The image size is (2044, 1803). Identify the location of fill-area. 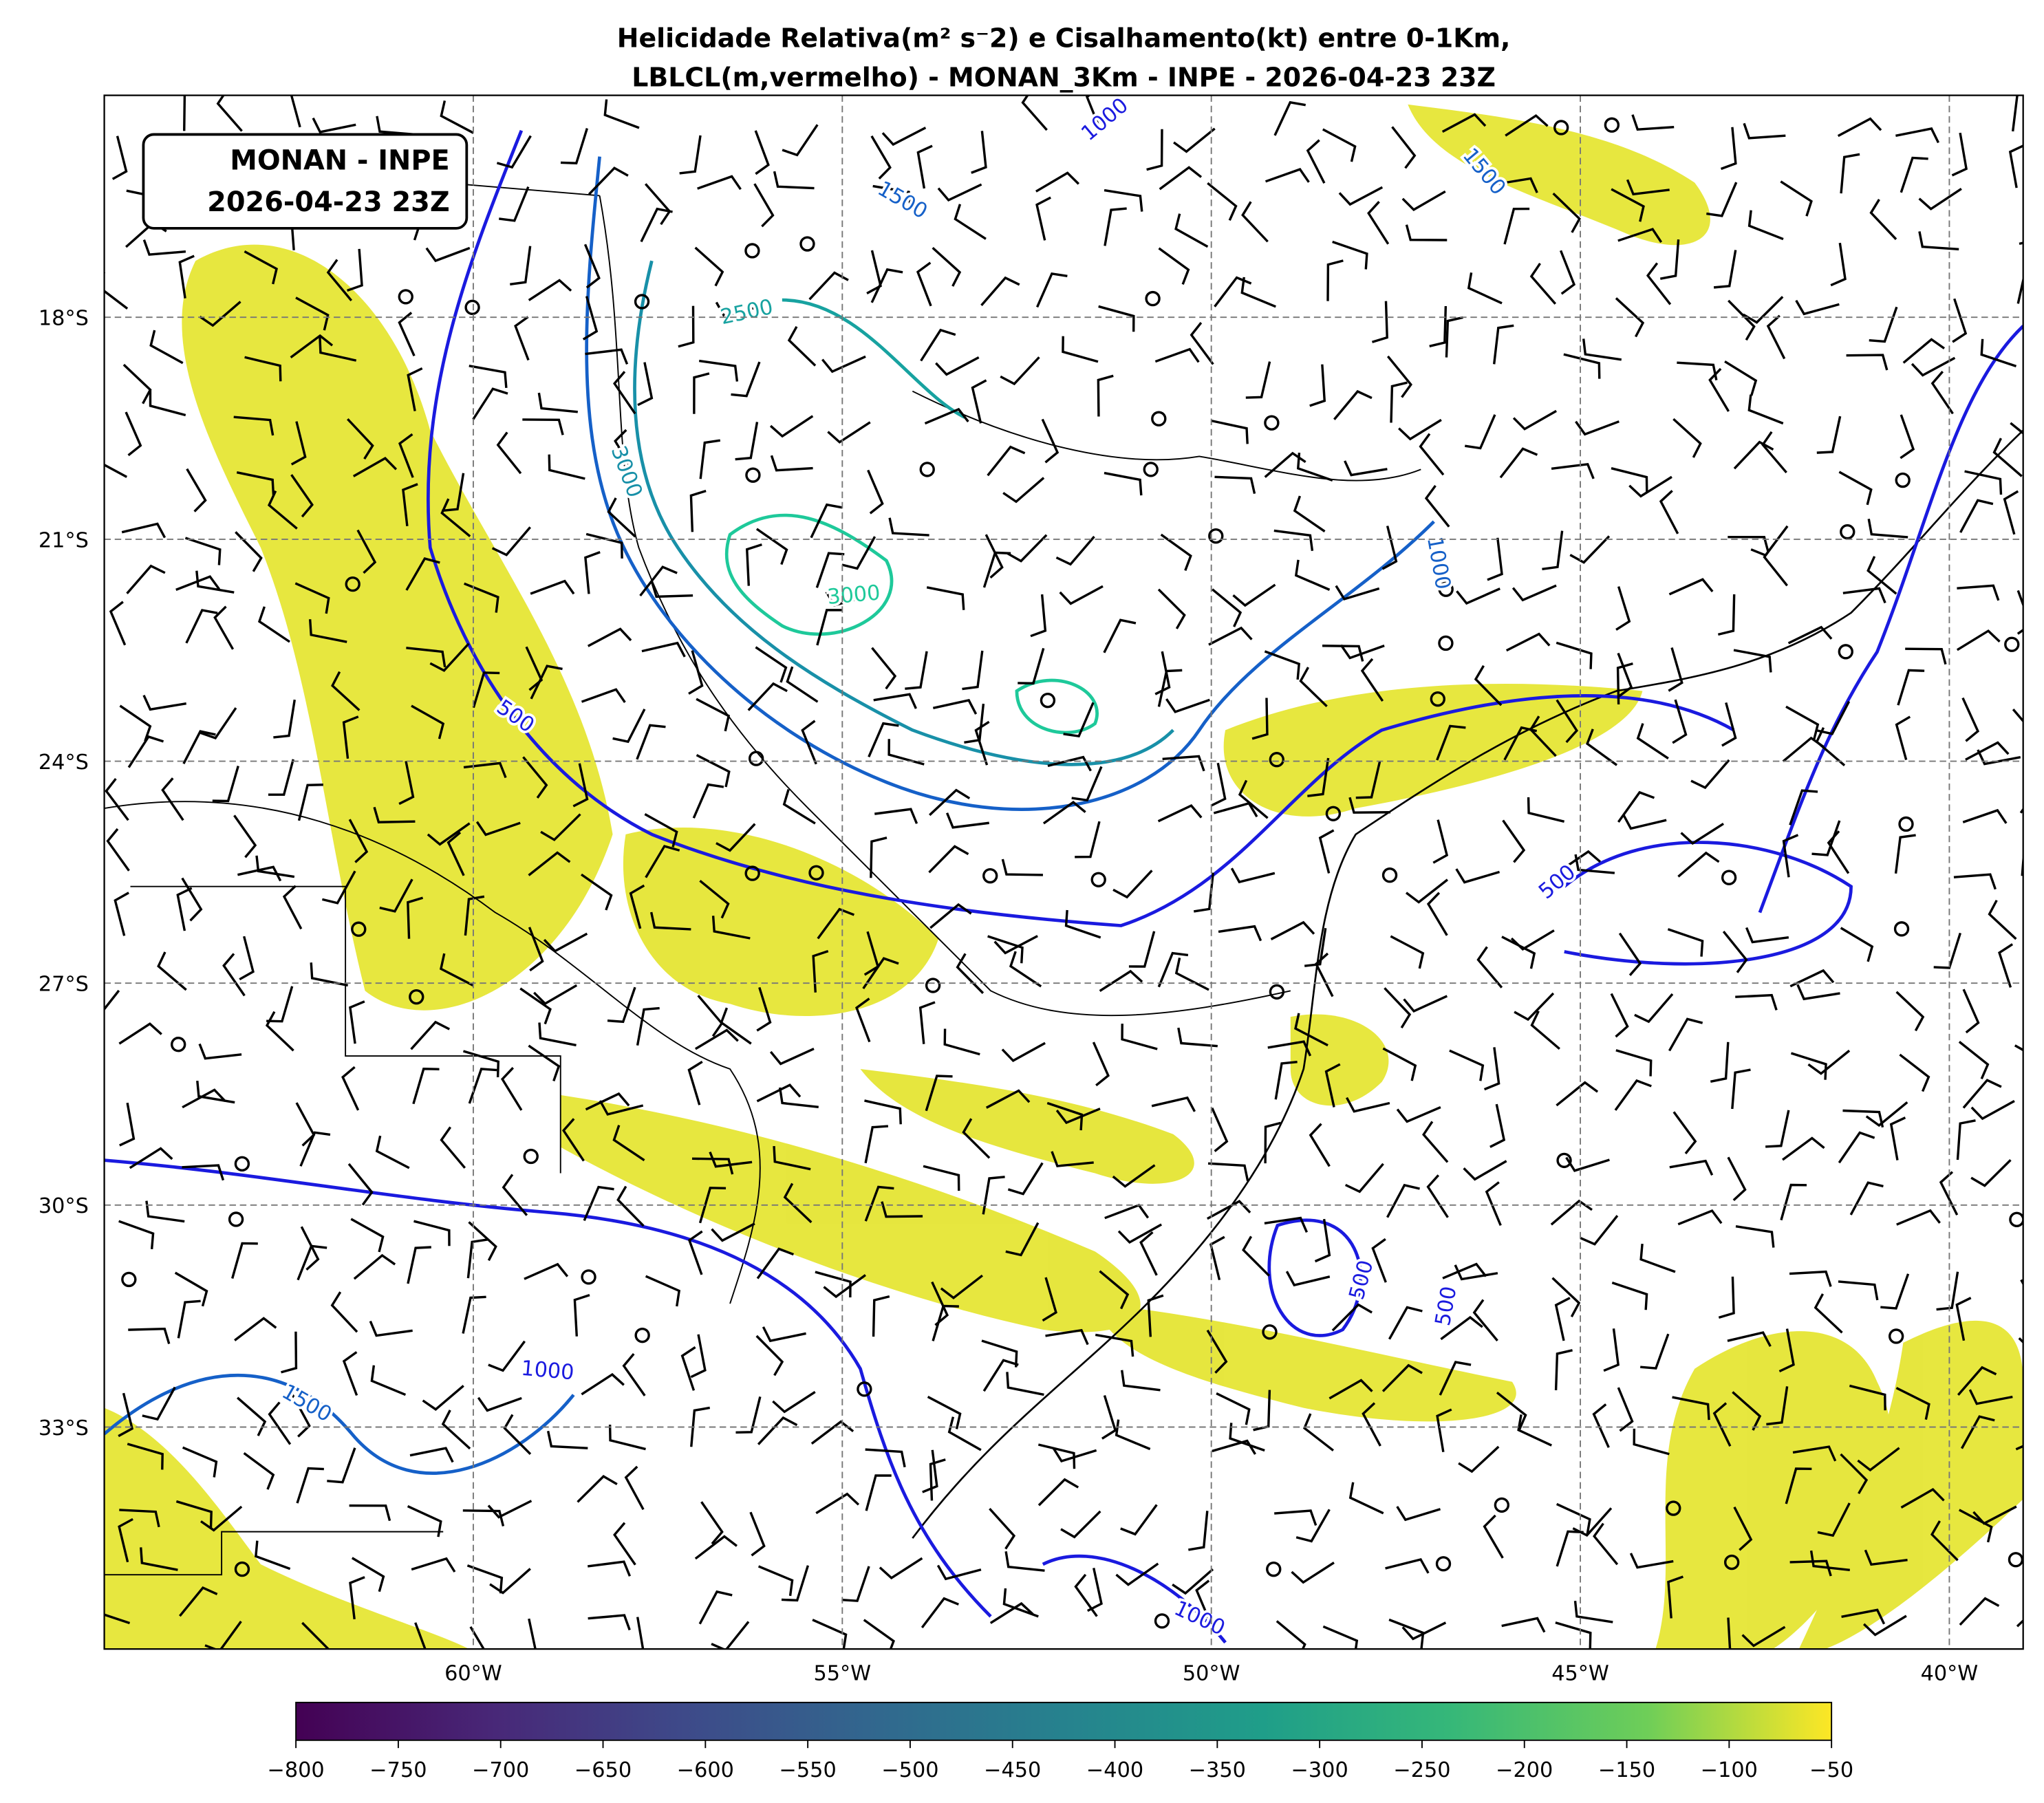
(850, 1213).